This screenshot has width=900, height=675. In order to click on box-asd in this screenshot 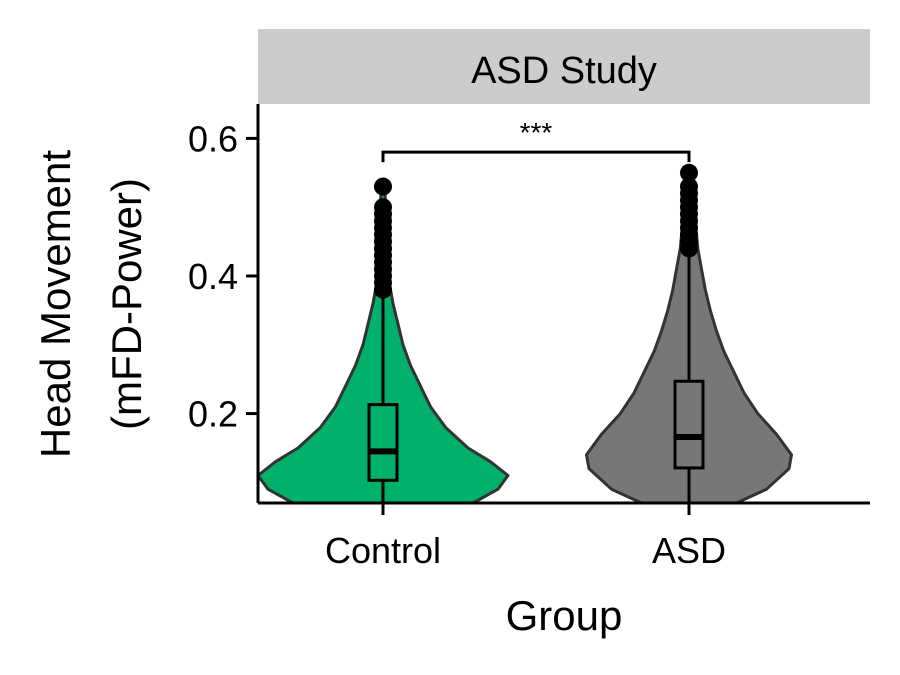, I will do `click(689, 424)`.